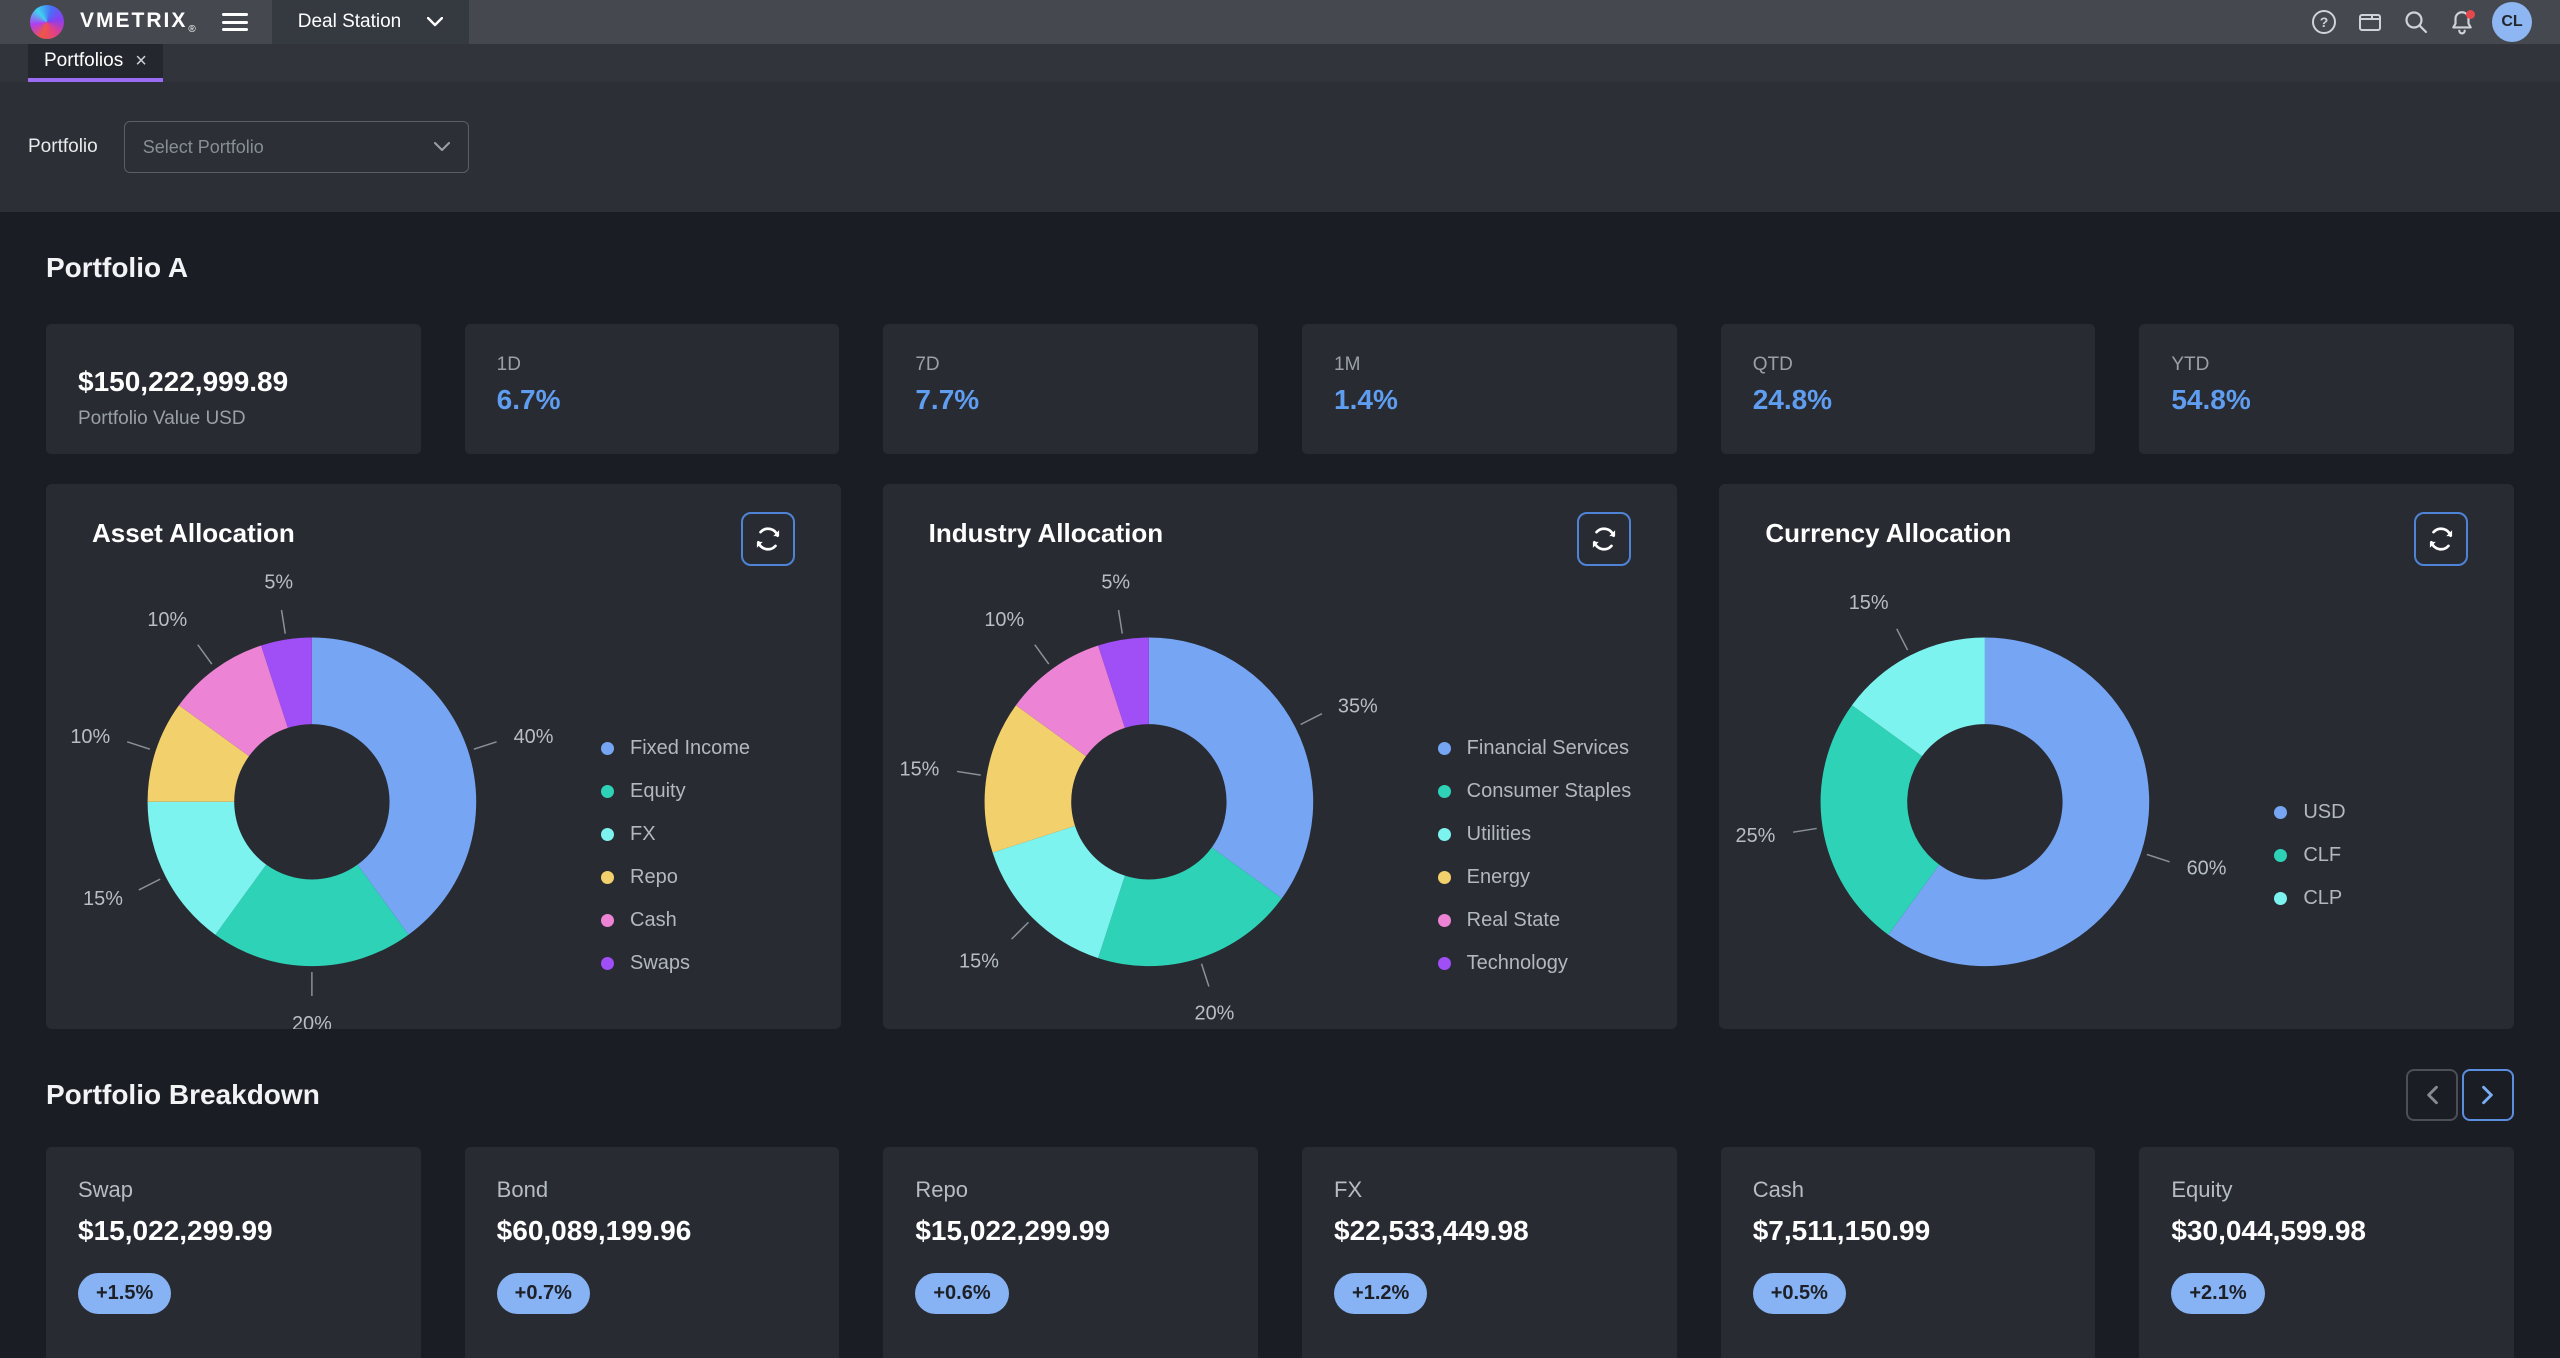  I want to click on slice-percentage-label: 15%, so click(979, 962).